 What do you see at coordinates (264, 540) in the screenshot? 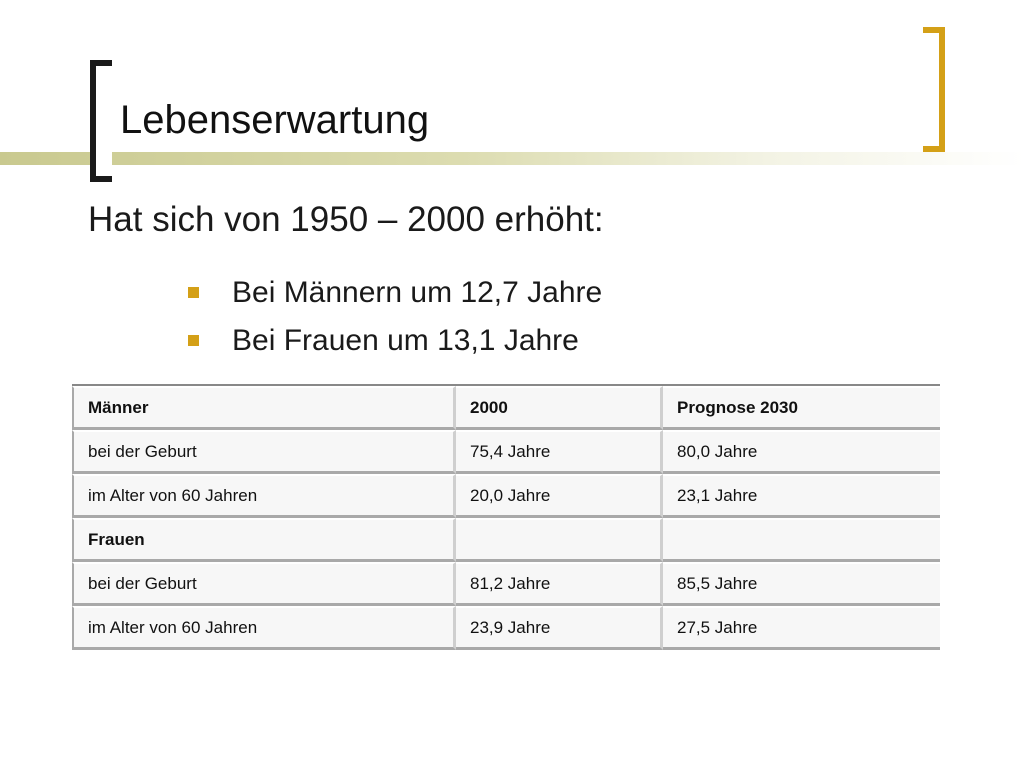
I see `table-header-cell: Frauen` at bounding box center [264, 540].